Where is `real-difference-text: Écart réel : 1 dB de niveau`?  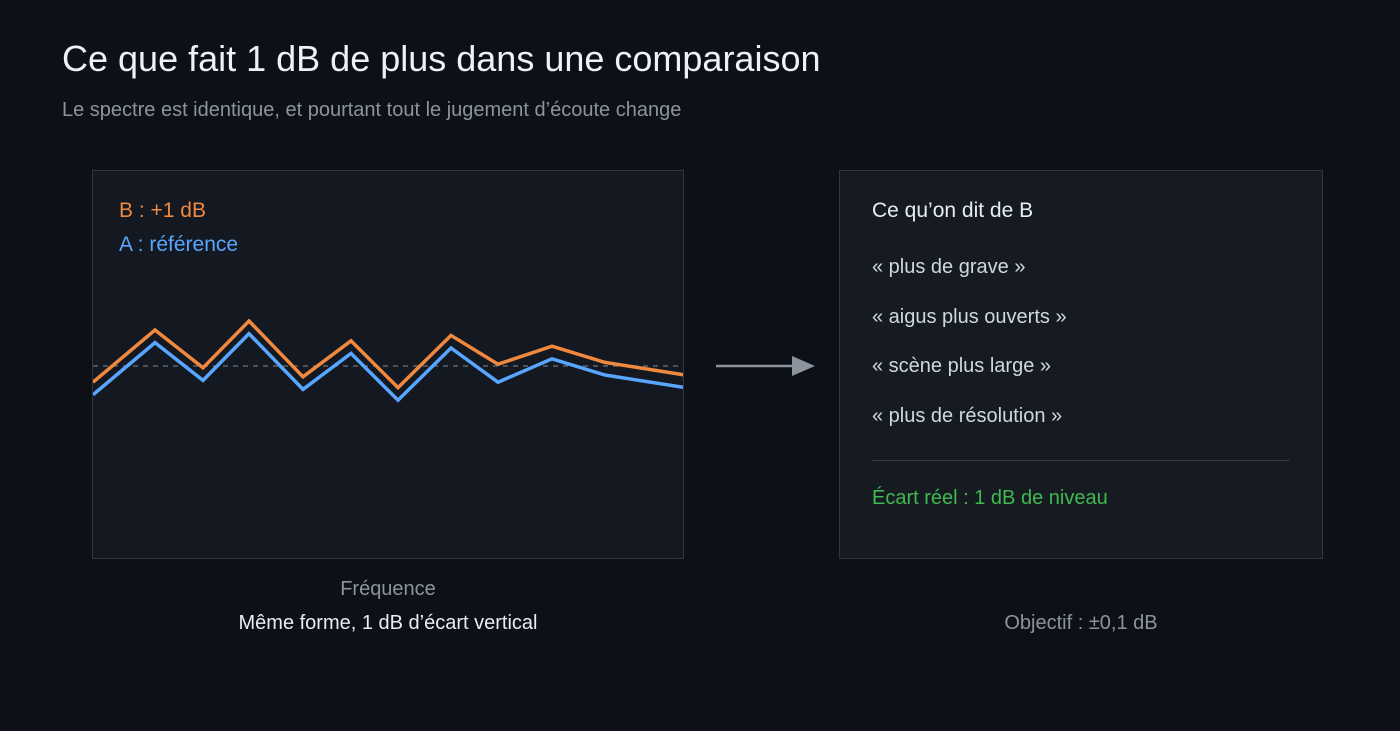 real-difference-text: Écart réel : 1 dB de niveau is located at coordinates (990, 498).